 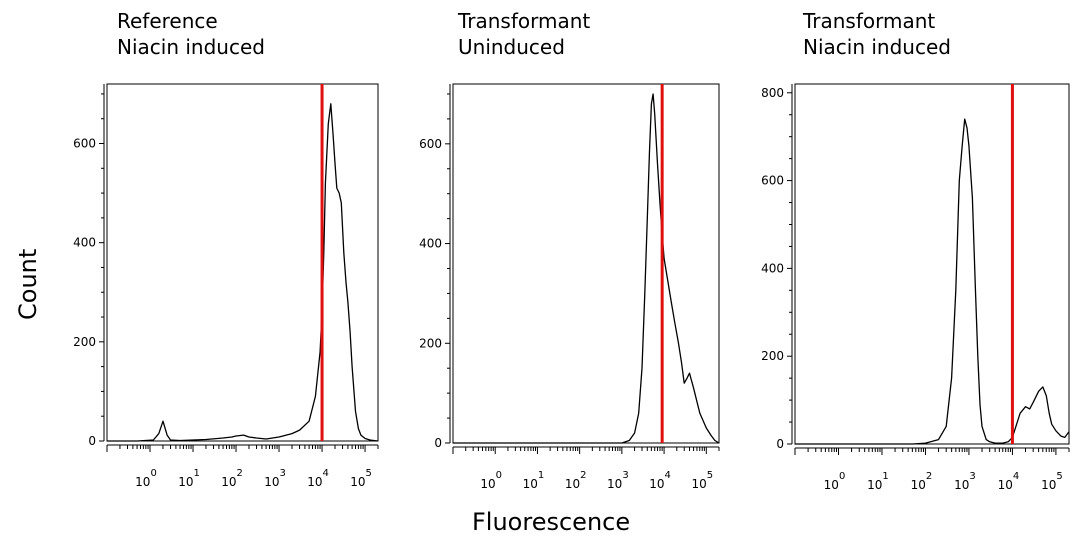 What do you see at coordinates (524, 34) in the screenshot?
I see `panel-2-title: Transformant Uninduced` at bounding box center [524, 34].